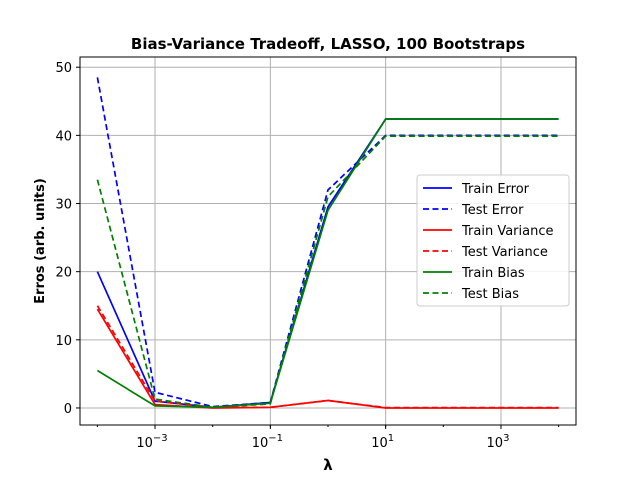 This screenshot has height=478, width=640. I want to click on y-tick-label: 20, so click(63, 273).